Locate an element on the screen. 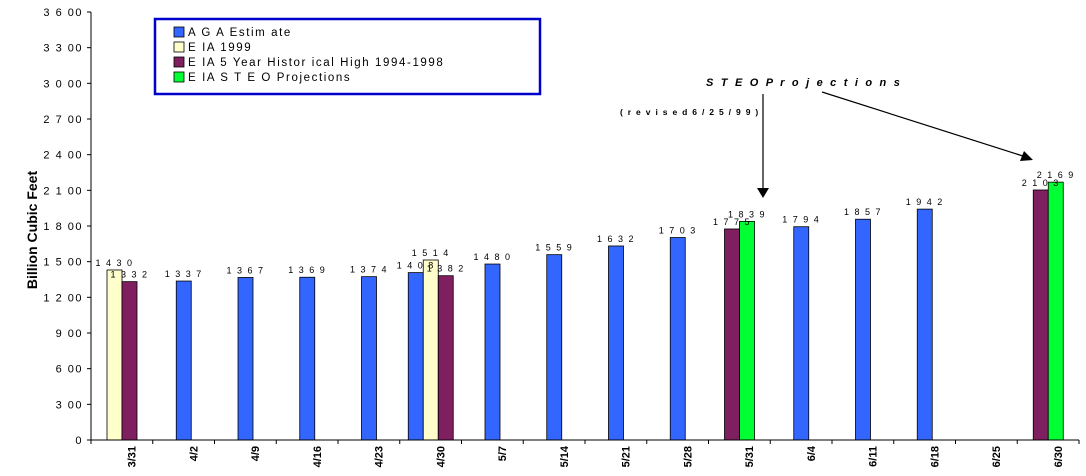 The height and width of the screenshot is (476, 1086). x-tick-label: 4/2 is located at coordinates (194, 453).